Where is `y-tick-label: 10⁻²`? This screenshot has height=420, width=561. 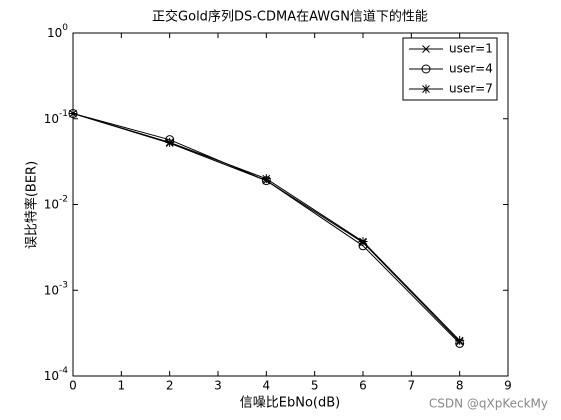 y-tick-label: 10⁻² is located at coordinates (56, 202).